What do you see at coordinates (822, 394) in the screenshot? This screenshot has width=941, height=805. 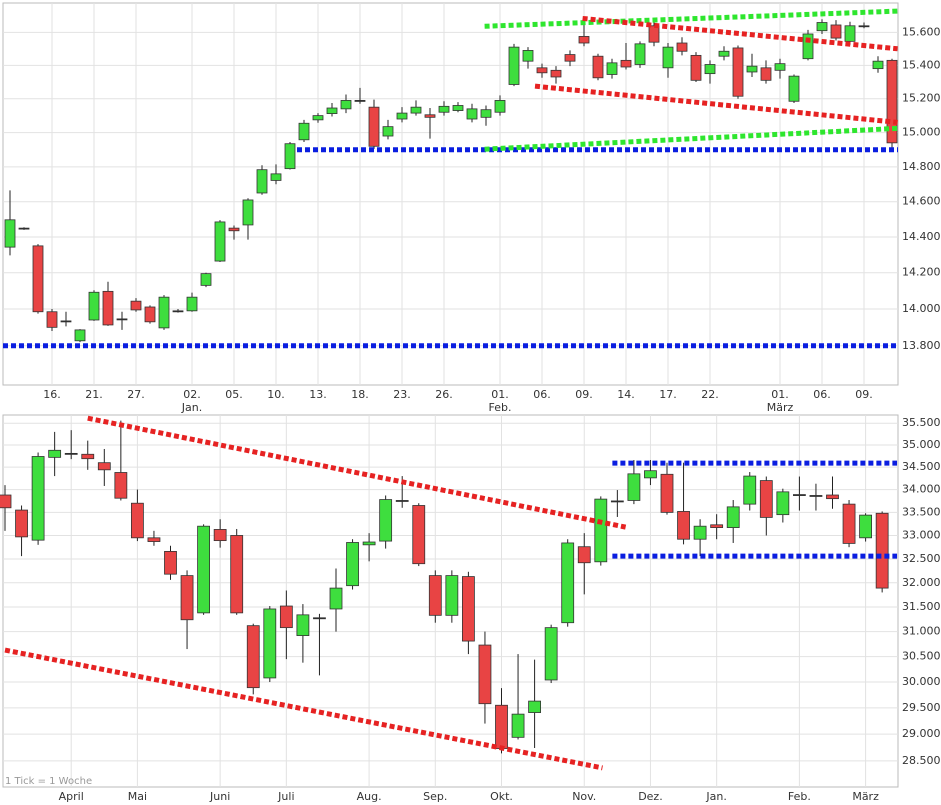 I see `x-tick-label: 06.` at bounding box center [822, 394].